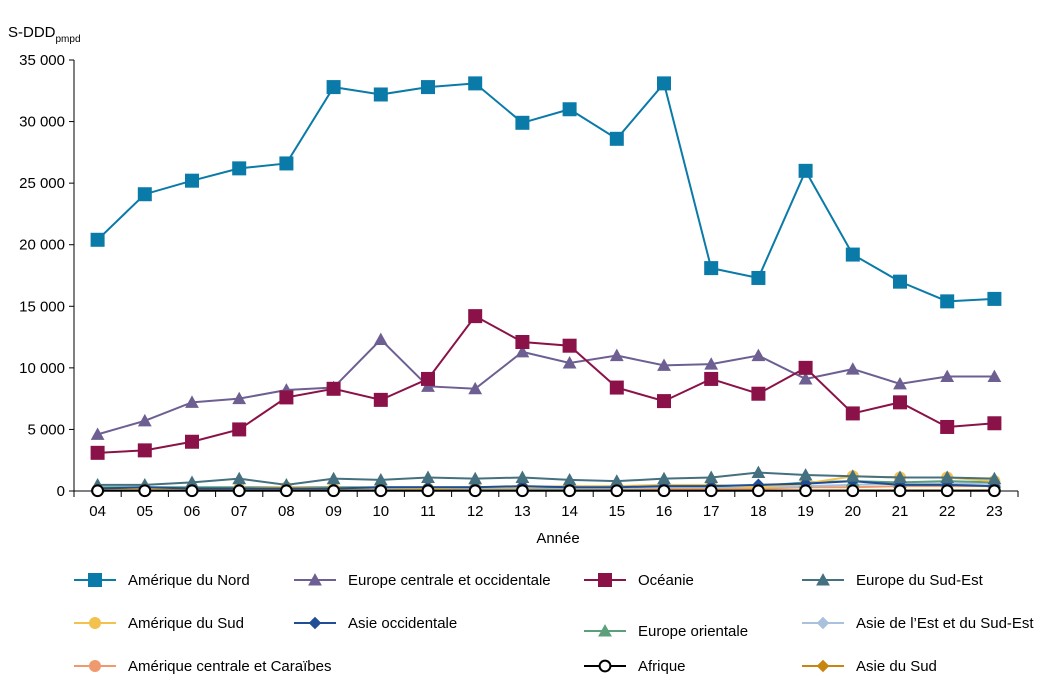 The width and height of the screenshot is (1054, 679). I want to click on x-tick-label: 10, so click(380, 511).